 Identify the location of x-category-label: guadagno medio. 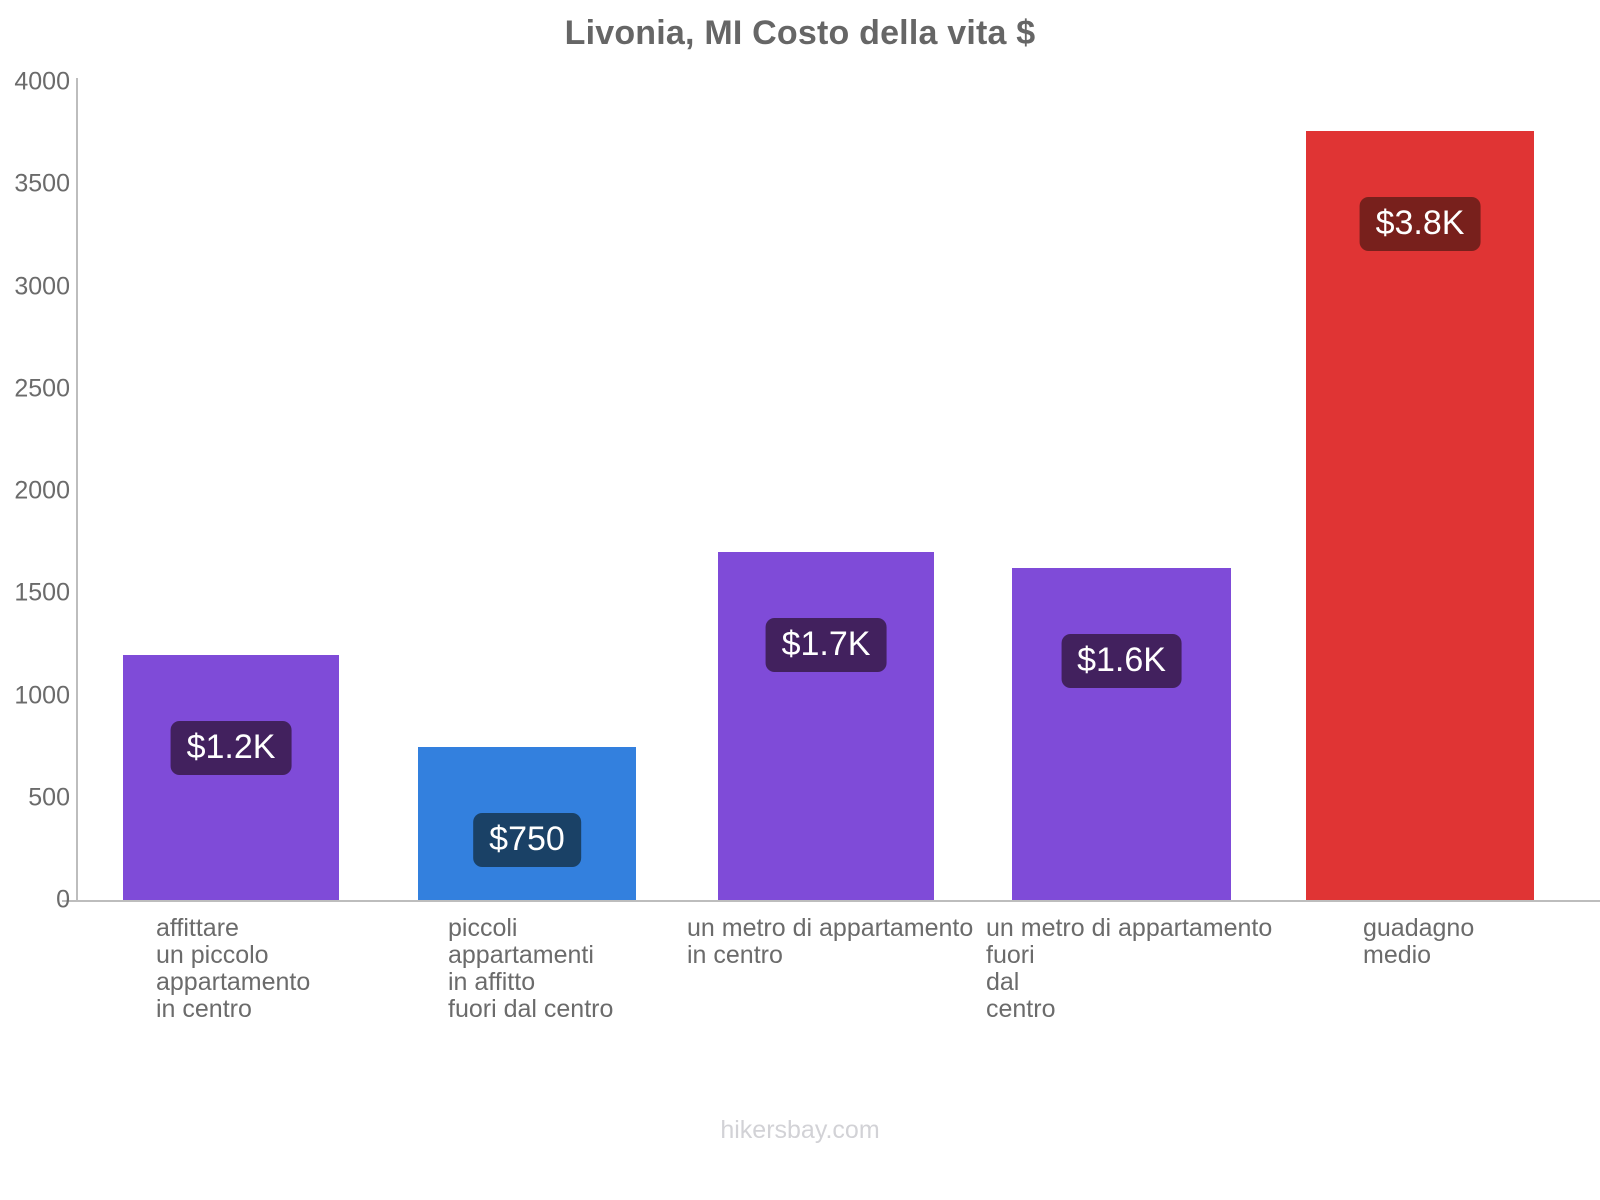
(1419, 941).